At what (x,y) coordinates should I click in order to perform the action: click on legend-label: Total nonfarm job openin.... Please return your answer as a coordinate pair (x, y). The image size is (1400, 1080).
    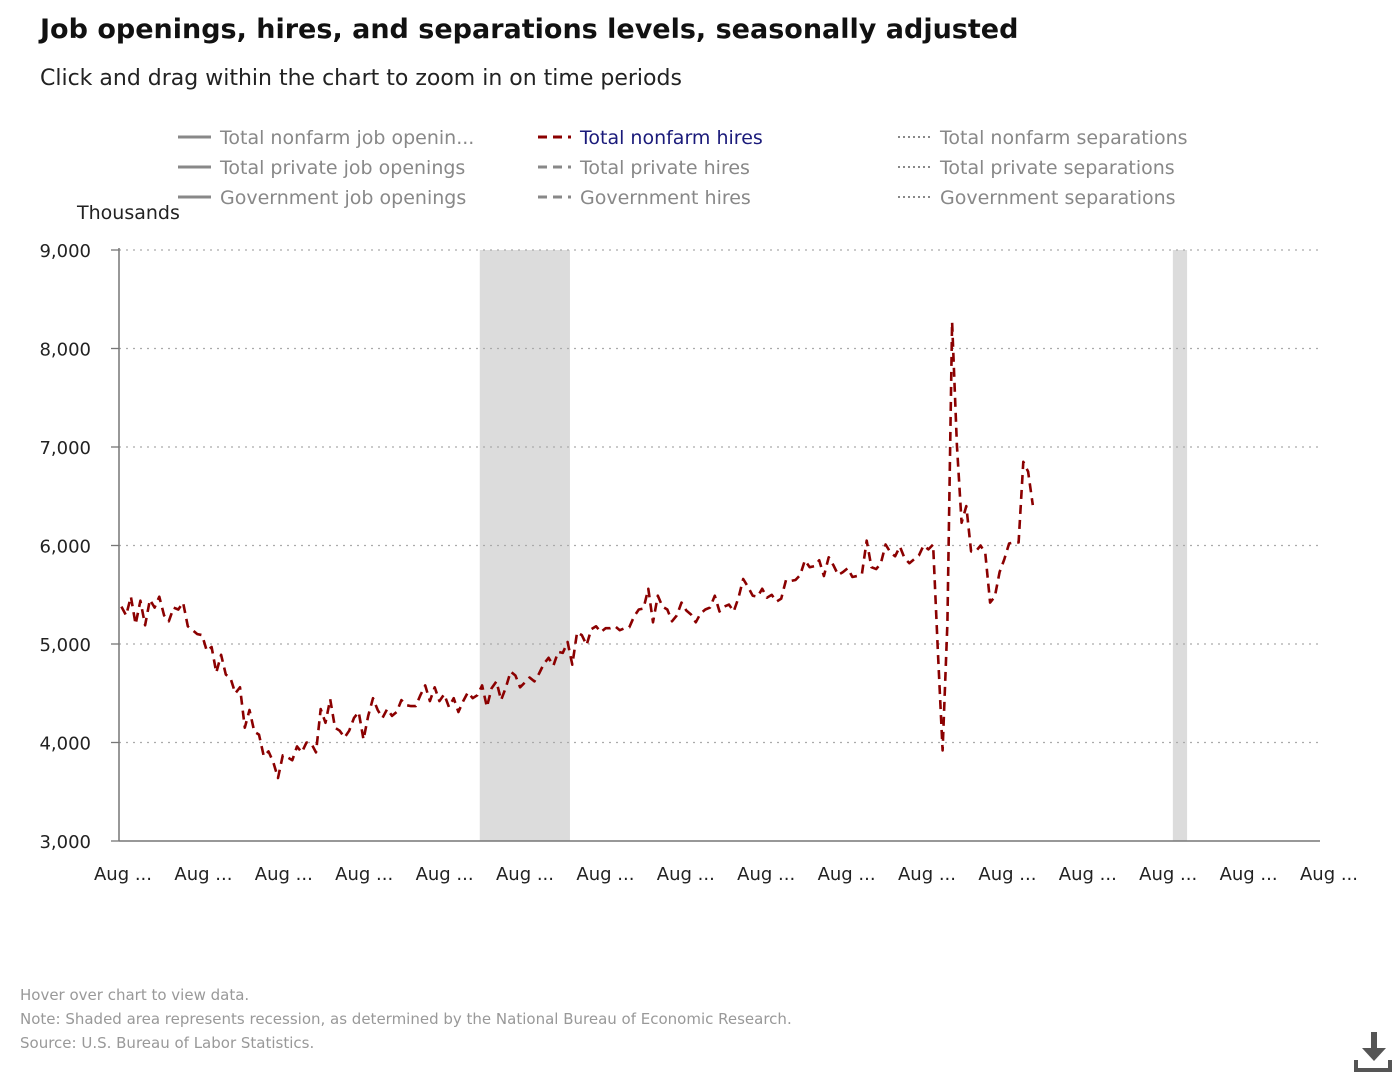
    Looking at the image, I should click on (346, 138).